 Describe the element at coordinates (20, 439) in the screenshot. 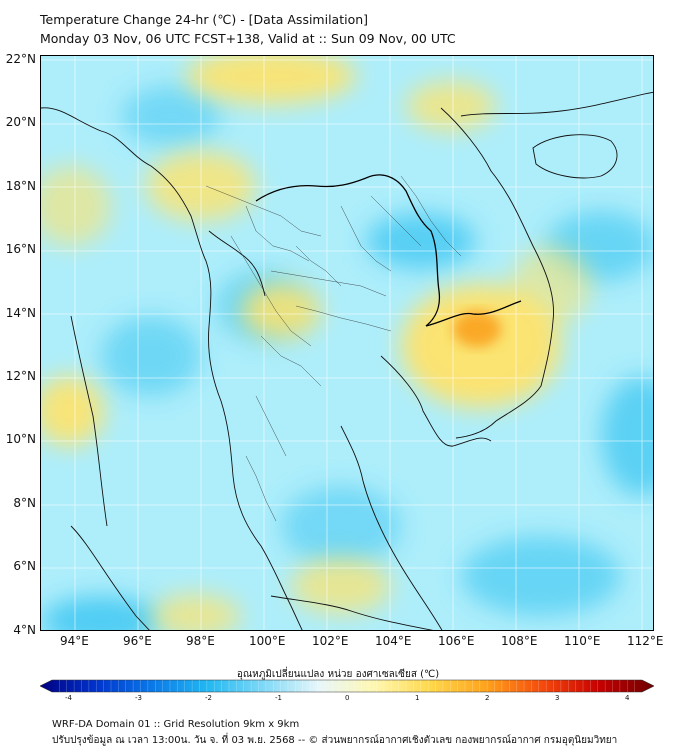

I see `latitude-label: 10°N` at that location.